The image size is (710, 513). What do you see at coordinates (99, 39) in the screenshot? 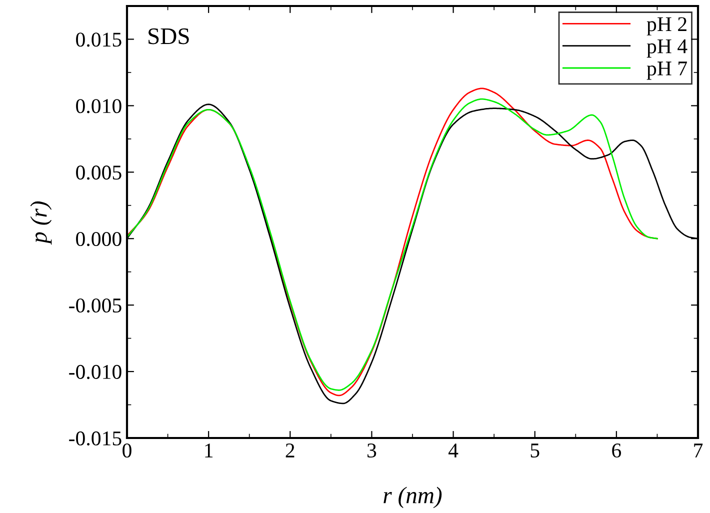
I see `y-tick-label: 0.015` at bounding box center [99, 39].